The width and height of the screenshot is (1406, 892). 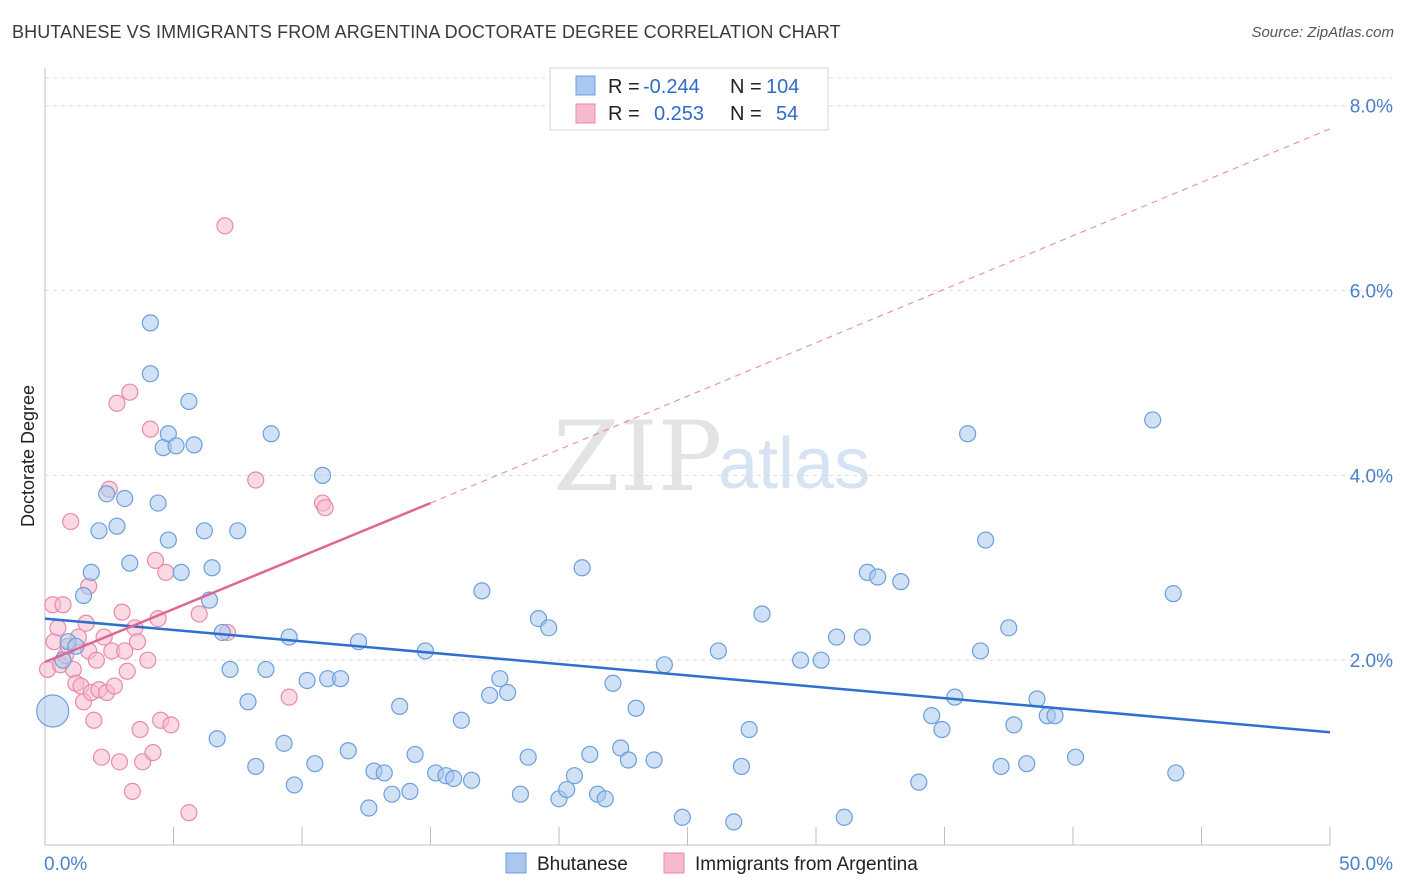 I want to click on legend-n-label-2: N =, so click(x=746, y=114).